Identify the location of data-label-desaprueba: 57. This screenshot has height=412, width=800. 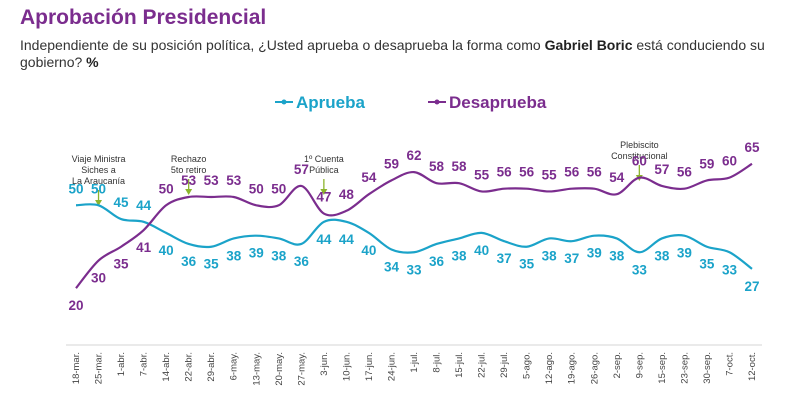
(661, 169).